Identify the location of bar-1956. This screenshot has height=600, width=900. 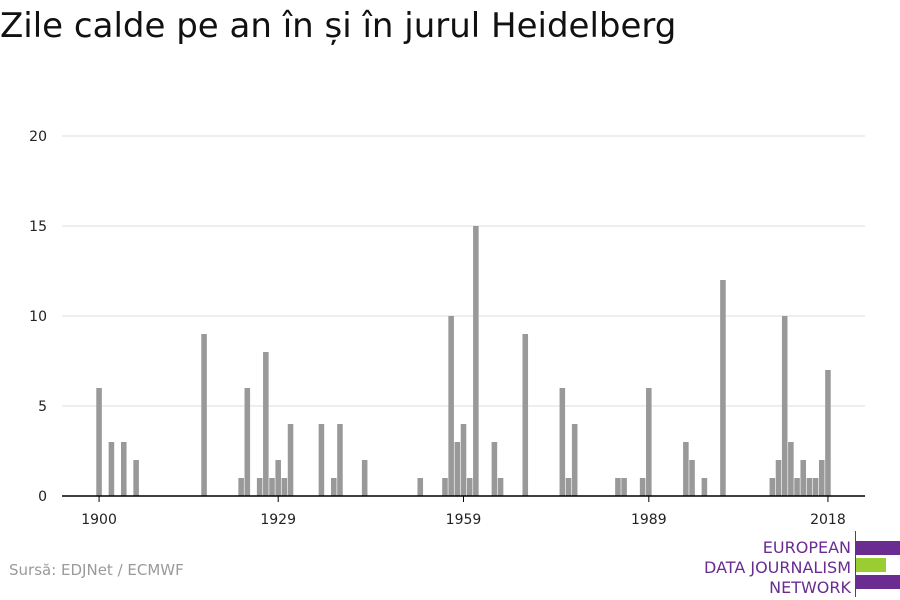
(445, 487).